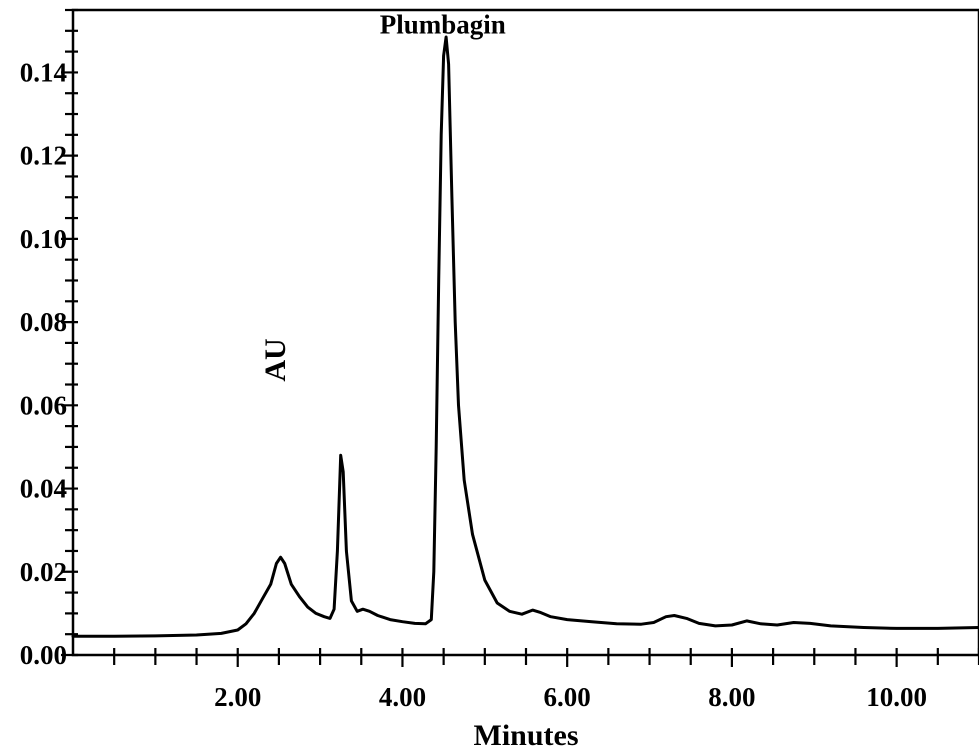 The width and height of the screenshot is (979, 753). I want to click on x-axis-tick-labels: 2.00 4.00 6.00 8.00 10.00, so click(570, 697).